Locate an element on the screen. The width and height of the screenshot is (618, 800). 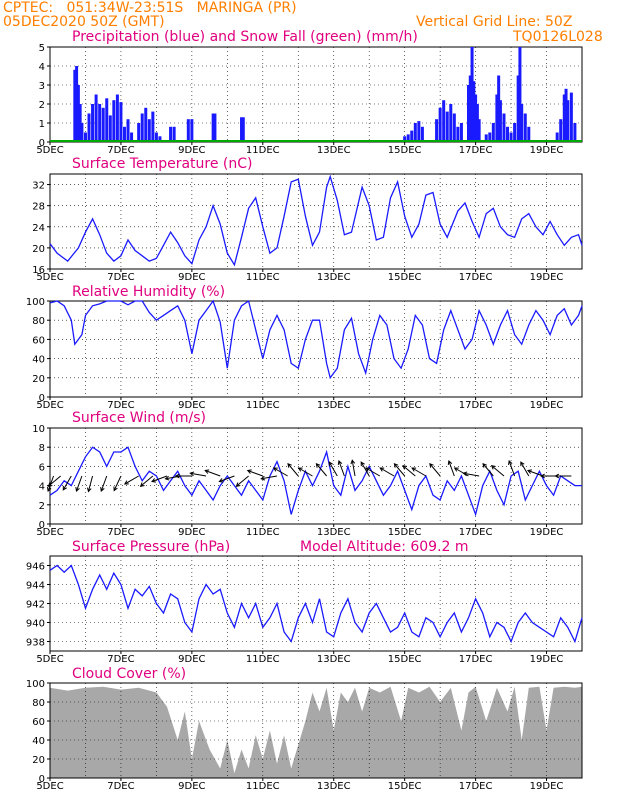
precip-ytick-label: 1 is located at coordinates (42, 124).